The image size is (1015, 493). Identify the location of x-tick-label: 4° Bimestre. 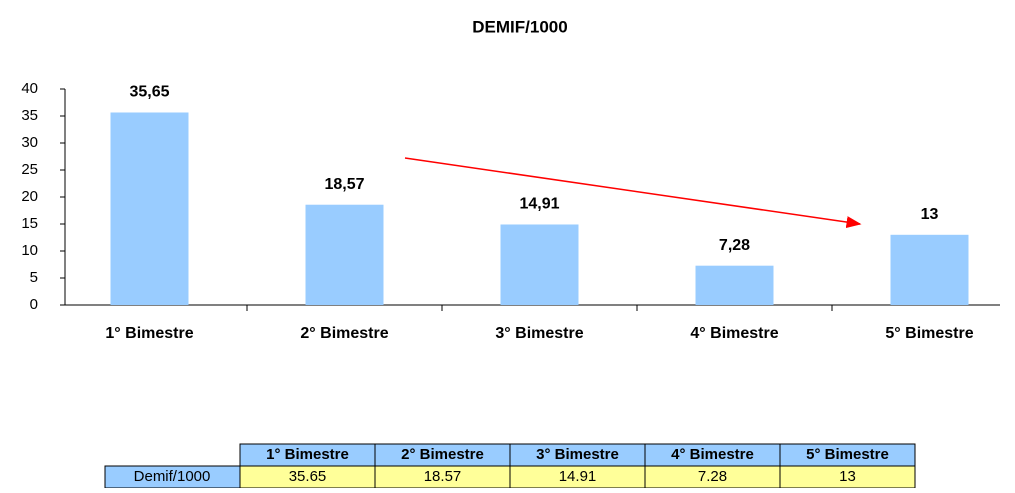
(734, 333).